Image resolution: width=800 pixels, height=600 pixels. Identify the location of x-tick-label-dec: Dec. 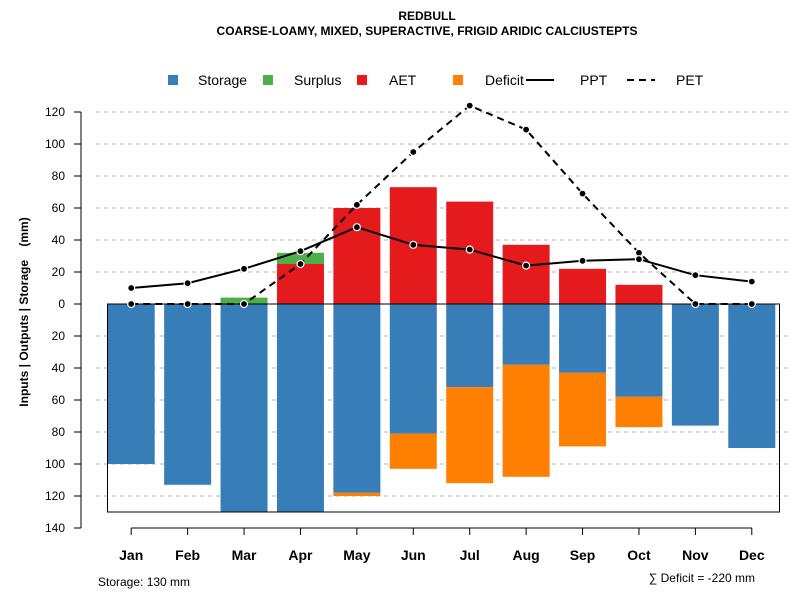
(752, 555).